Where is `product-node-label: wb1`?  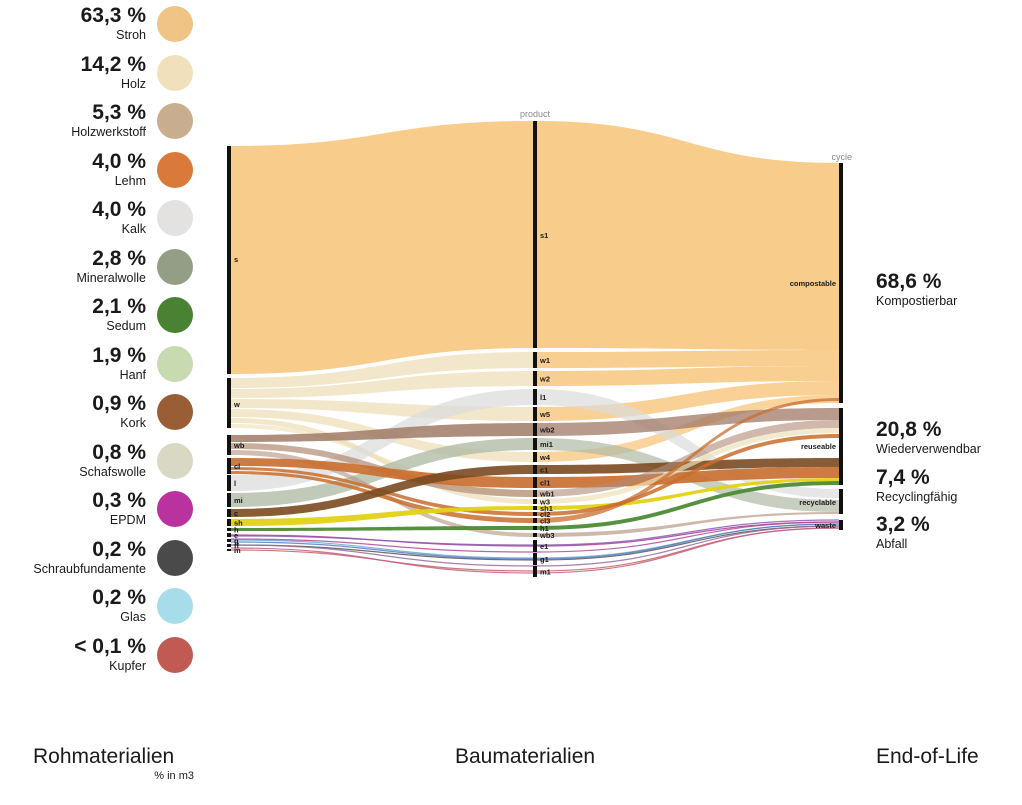
product-node-label: wb1 is located at coordinates (547, 494).